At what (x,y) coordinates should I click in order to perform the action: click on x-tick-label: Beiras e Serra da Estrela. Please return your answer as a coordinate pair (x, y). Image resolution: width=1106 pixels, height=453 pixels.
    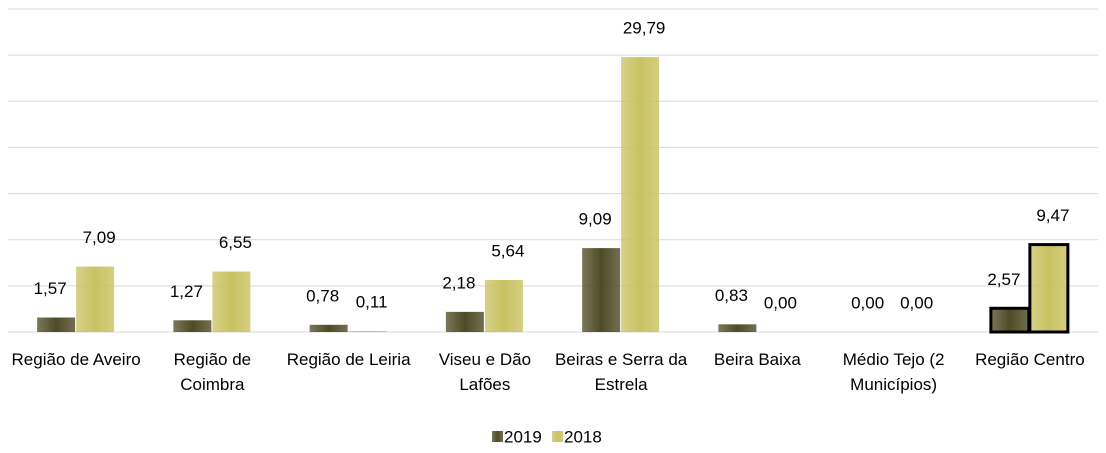
    Looking at the image, I should click on (621, 372).